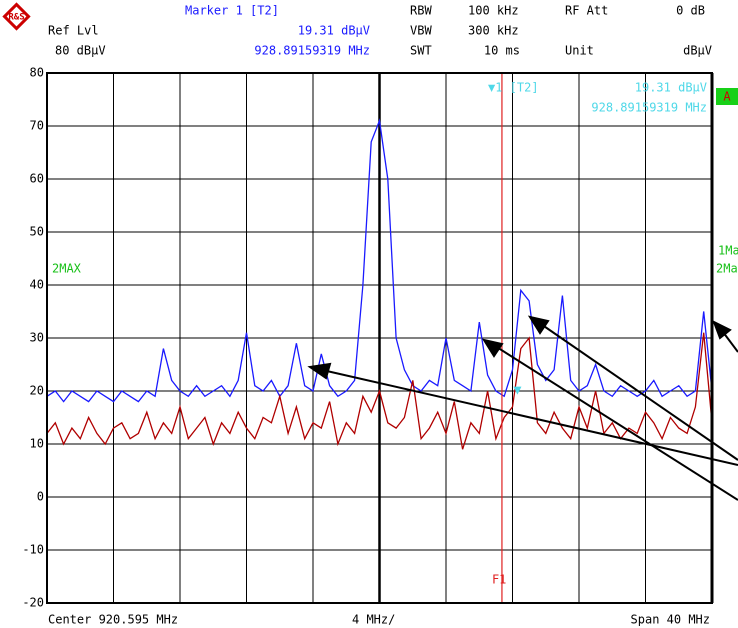  I want to click on marker-title: Marker 1 [T2], so click(232, 11).